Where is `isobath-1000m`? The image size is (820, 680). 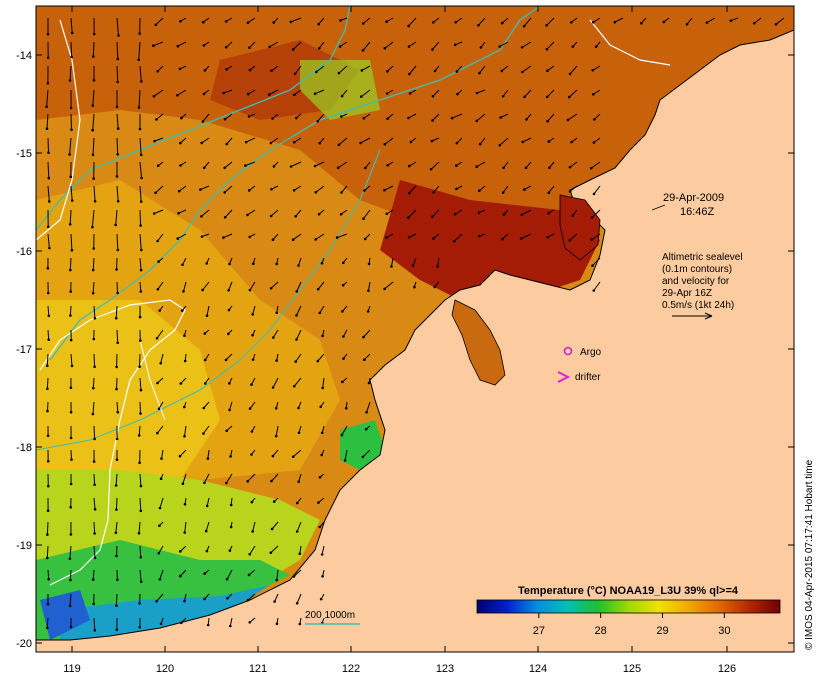 isobath-1000m is located at coordinates (193, 118).